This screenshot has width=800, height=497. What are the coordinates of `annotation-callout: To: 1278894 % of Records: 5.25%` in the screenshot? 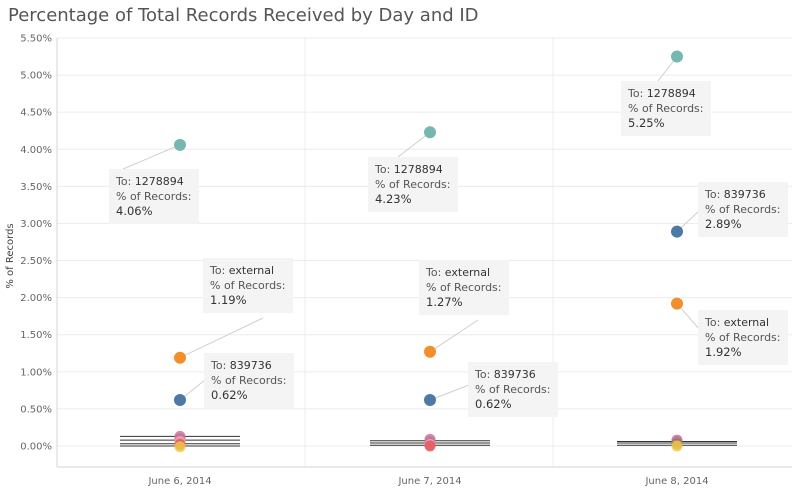 It's located at (666, 108).